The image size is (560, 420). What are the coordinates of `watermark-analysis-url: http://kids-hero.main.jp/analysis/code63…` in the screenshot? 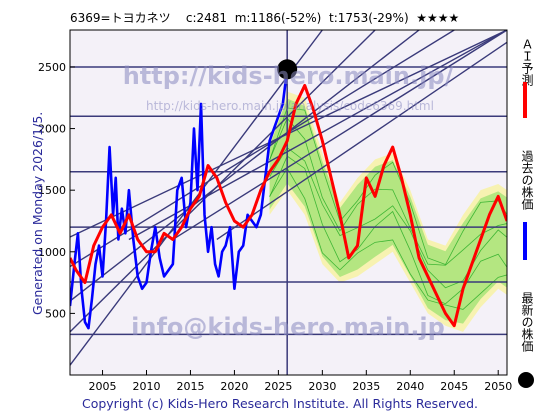 It's located at (290, 106).